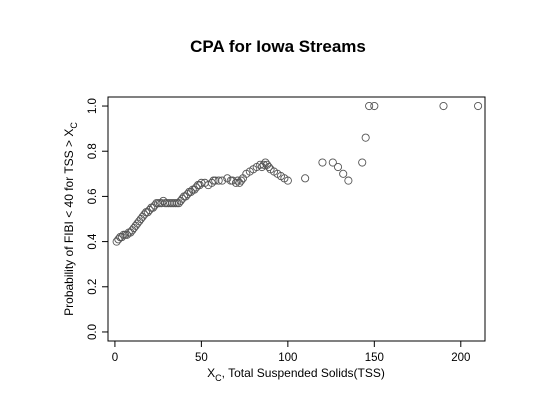  Describe the element at coordinates (93, 241) in the screenshot. I see `y-tick-label: 0.4` at that location.